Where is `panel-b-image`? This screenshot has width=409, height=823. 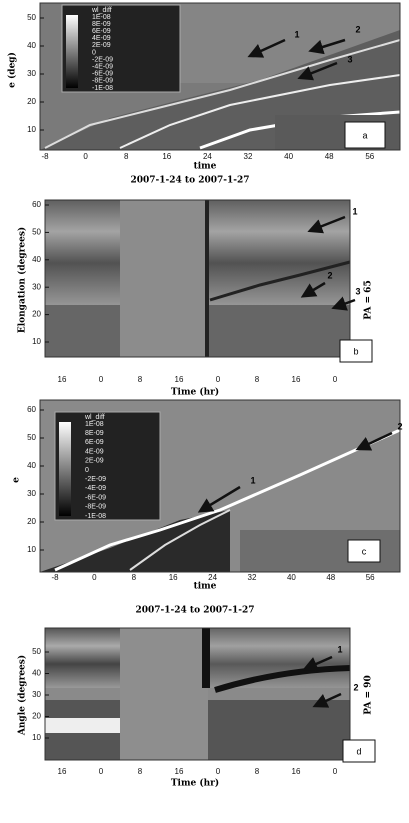
panel-b-image is located at coordinates (198, 278).